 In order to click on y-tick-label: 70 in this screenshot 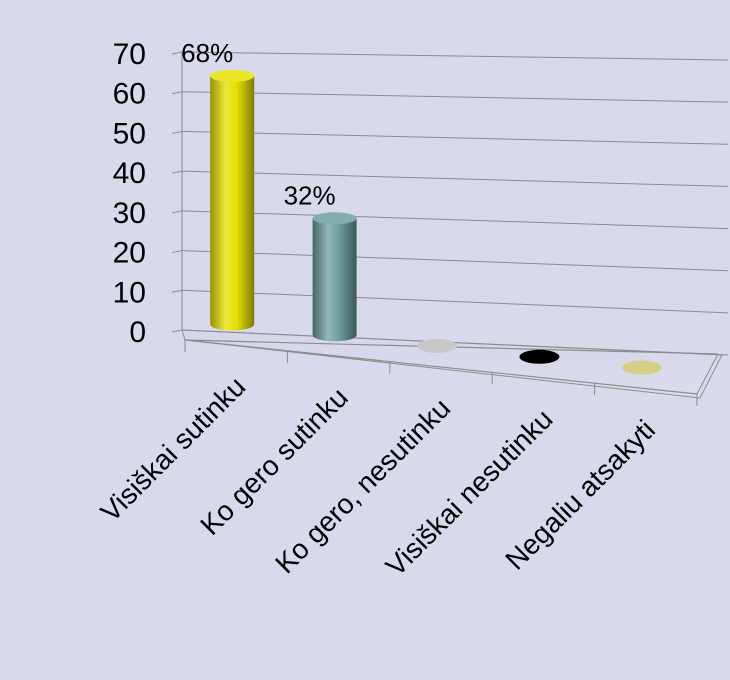, I will do `click(129, 54)`.